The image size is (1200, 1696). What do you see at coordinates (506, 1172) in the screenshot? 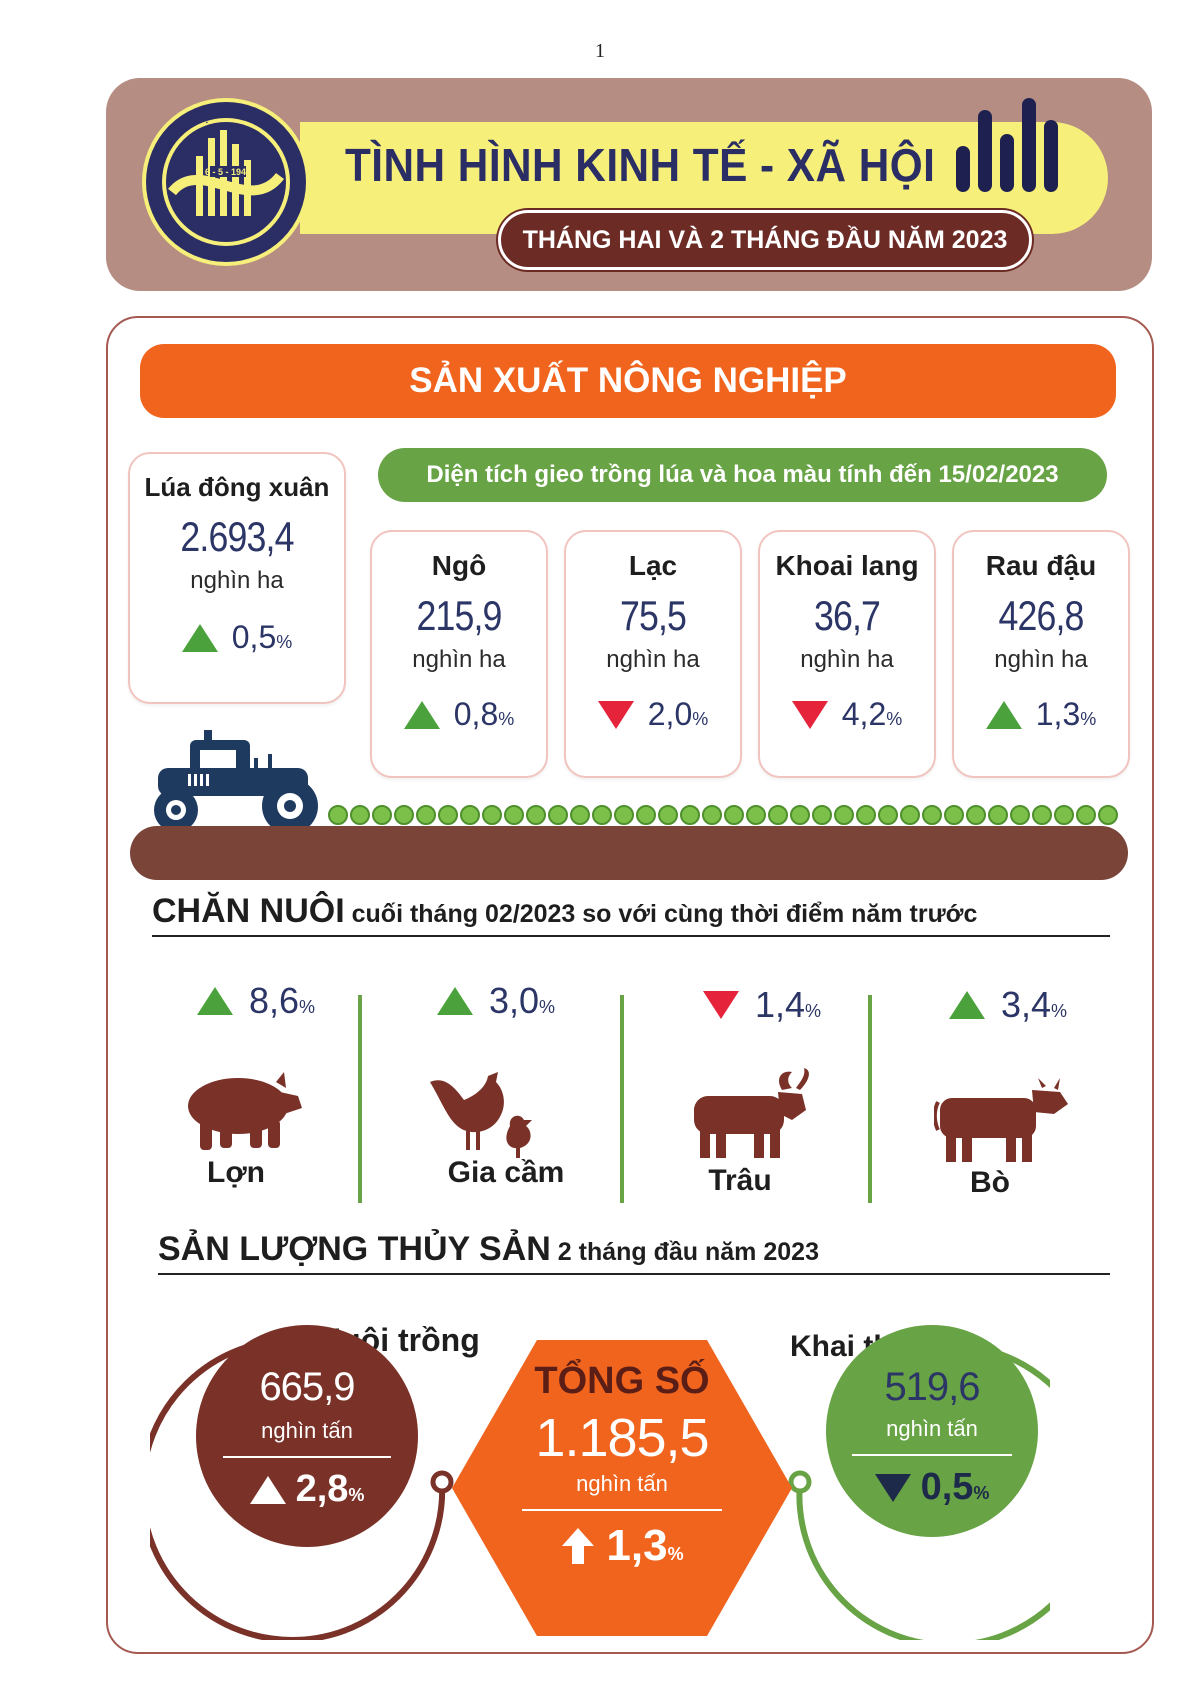
I see `livestock-name: Gia cầm` at bounding box center [506, 1172].